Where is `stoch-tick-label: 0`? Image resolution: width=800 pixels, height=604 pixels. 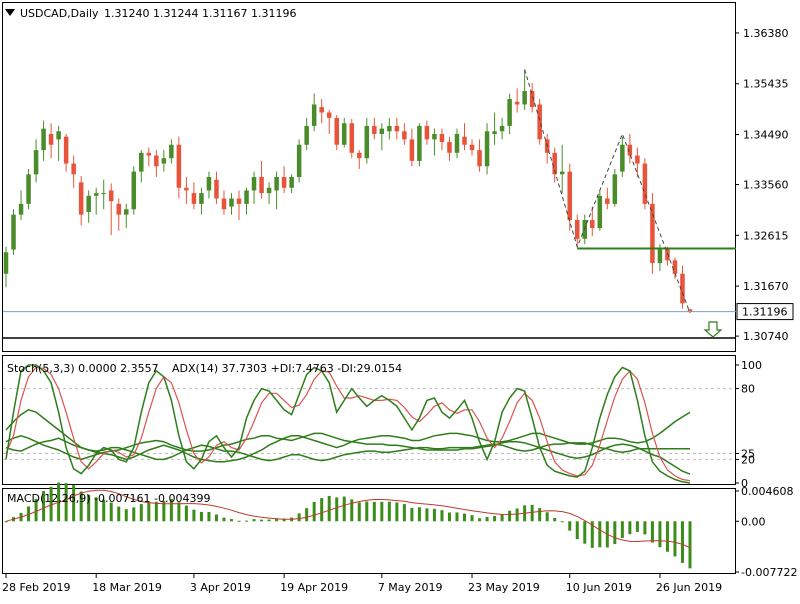 stoch-tick-label: 0 is located at coordinates (744, 483).